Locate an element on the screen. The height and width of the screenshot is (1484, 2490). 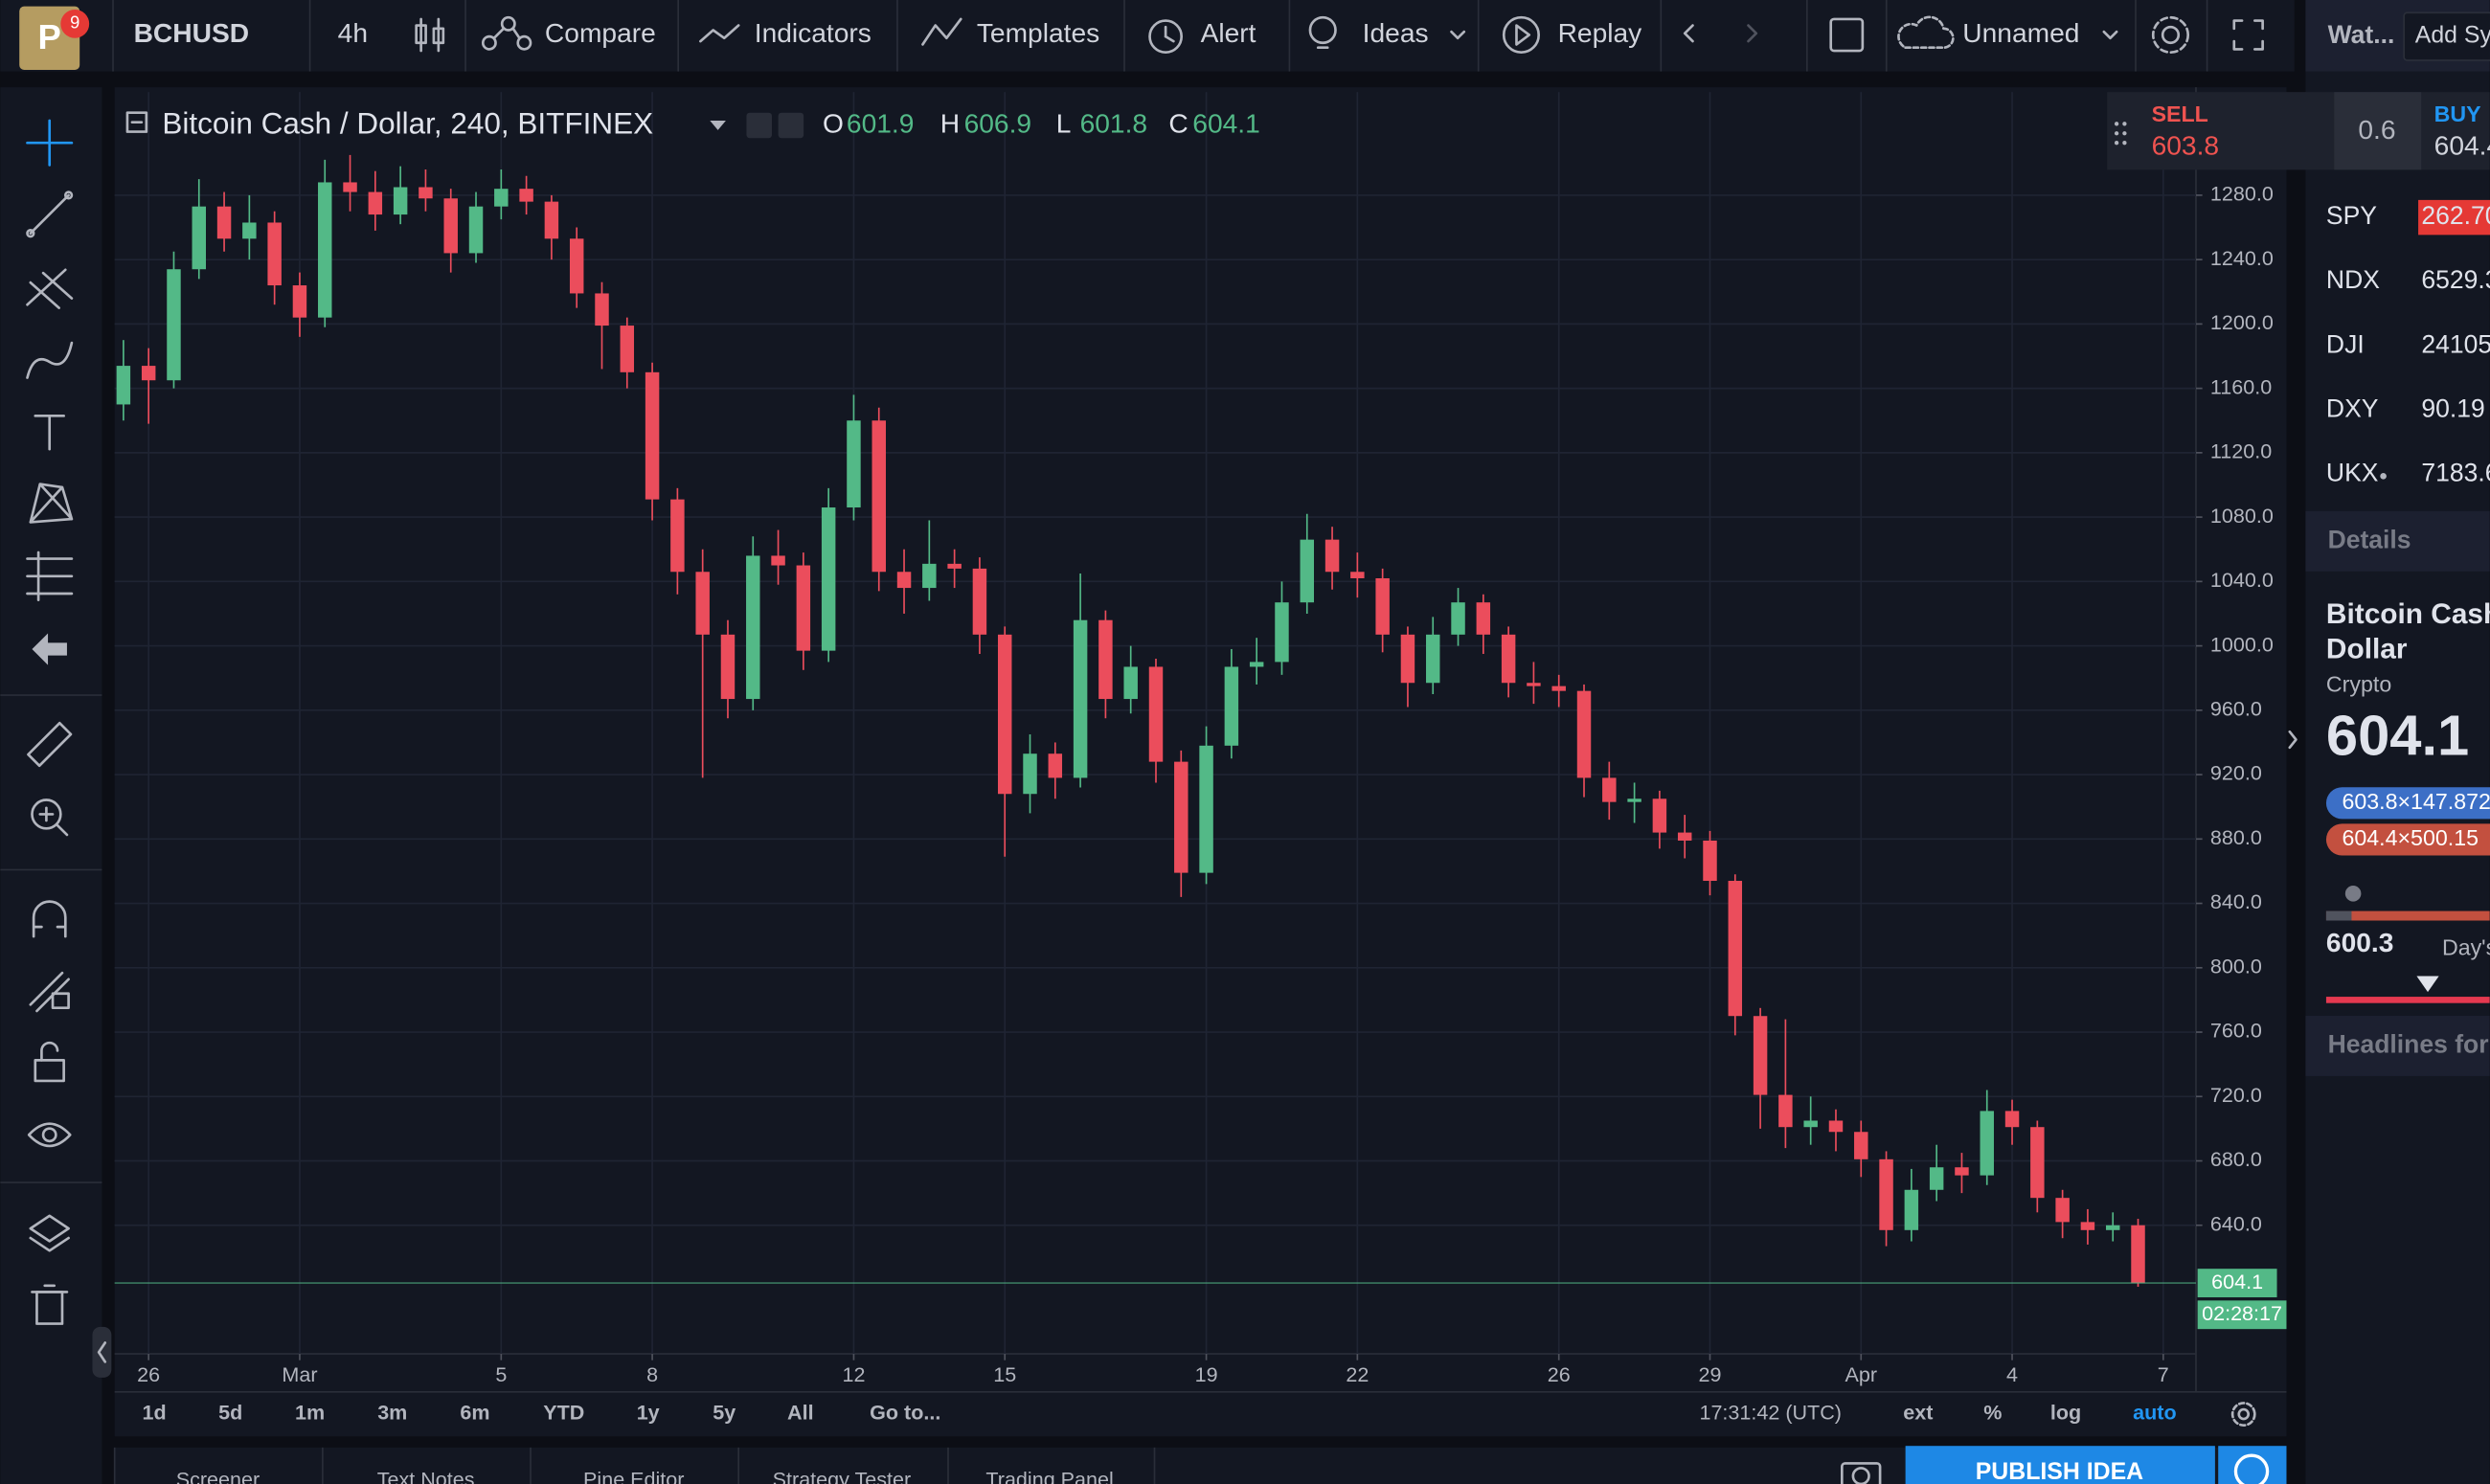
series-settings-icon is located at coordinates (791, 125).